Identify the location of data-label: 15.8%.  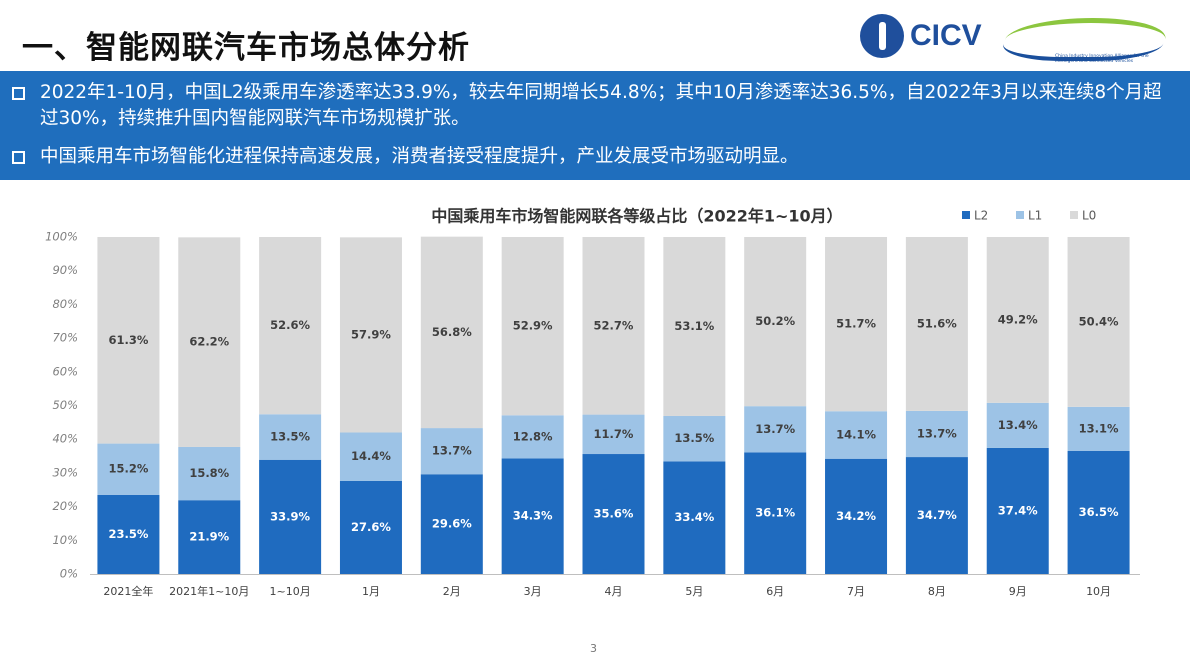
(209, 473).